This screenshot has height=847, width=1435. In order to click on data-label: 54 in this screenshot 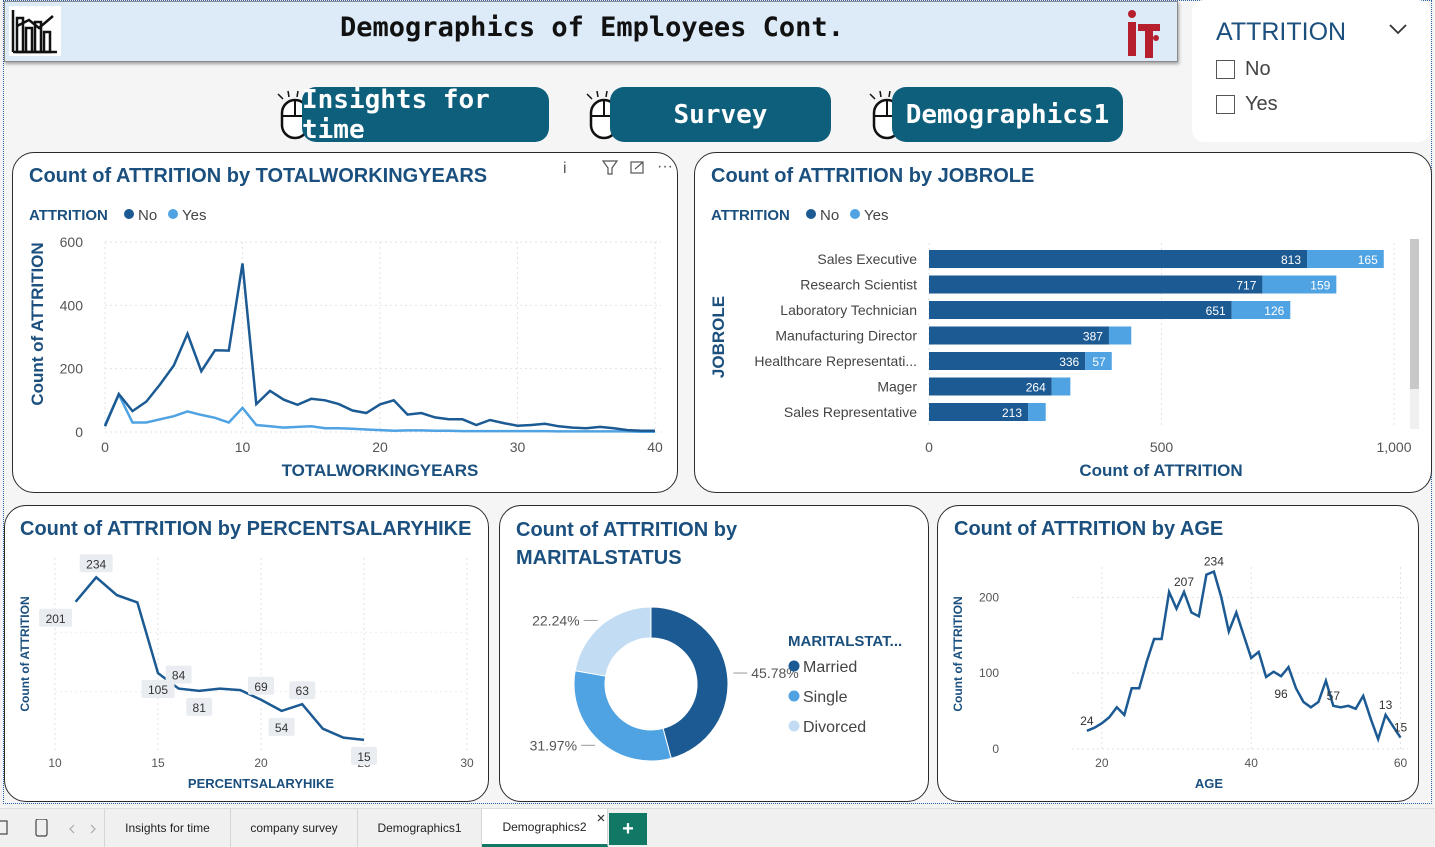, I will do `click(282, 728)`.